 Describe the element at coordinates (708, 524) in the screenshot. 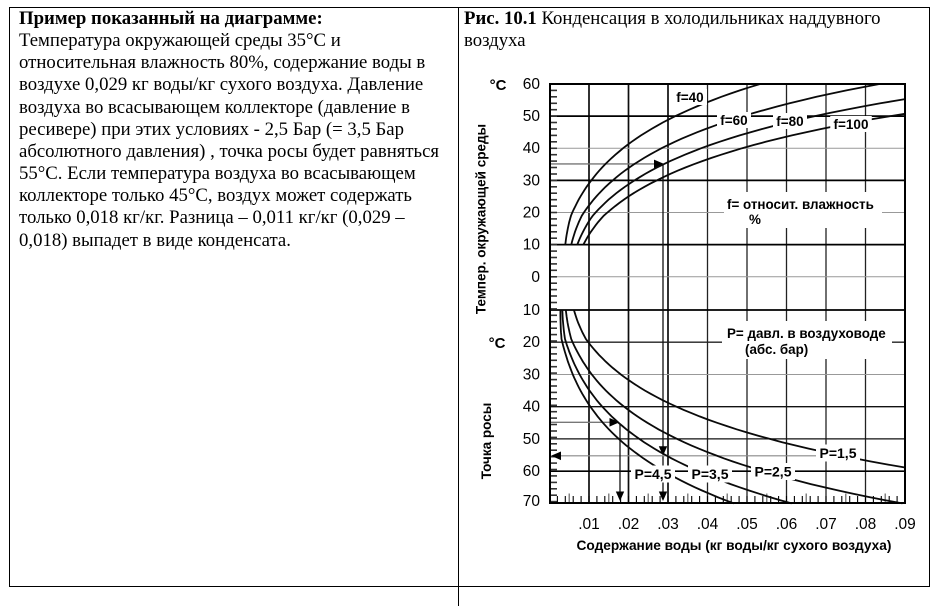

I see `svg-text: .04` at that location.